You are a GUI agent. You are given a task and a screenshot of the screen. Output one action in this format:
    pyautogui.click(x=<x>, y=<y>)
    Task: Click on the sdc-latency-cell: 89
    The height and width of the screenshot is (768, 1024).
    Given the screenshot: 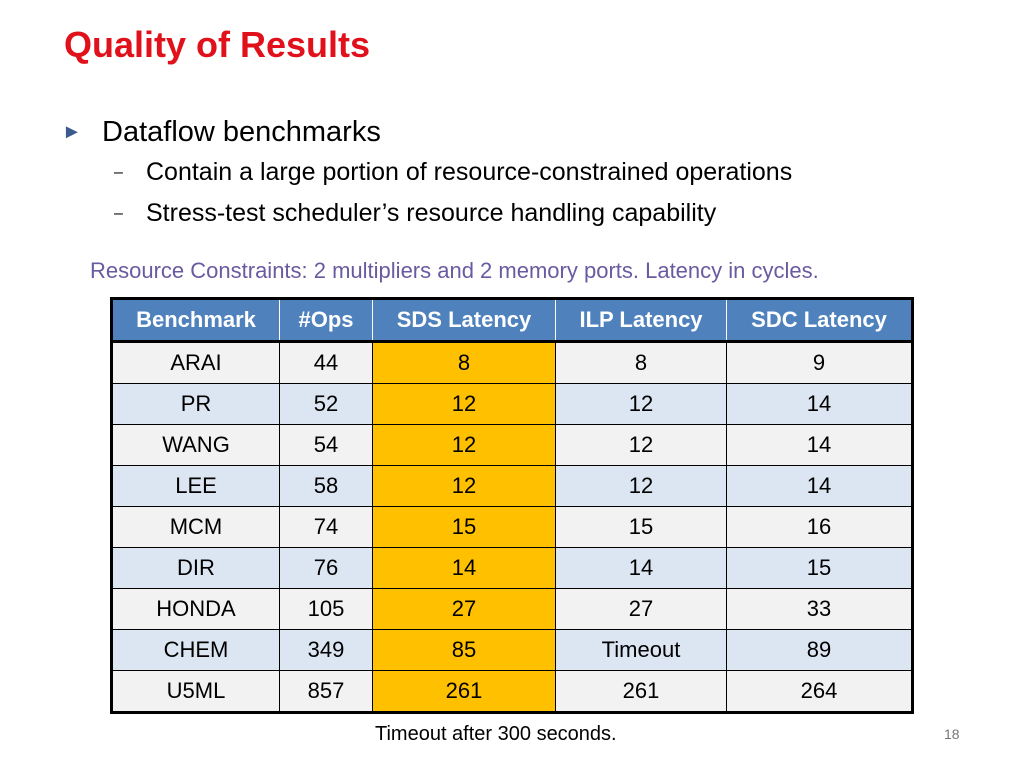 What is the action you would take?
    pyautogui.click(x=819, y=650)
    